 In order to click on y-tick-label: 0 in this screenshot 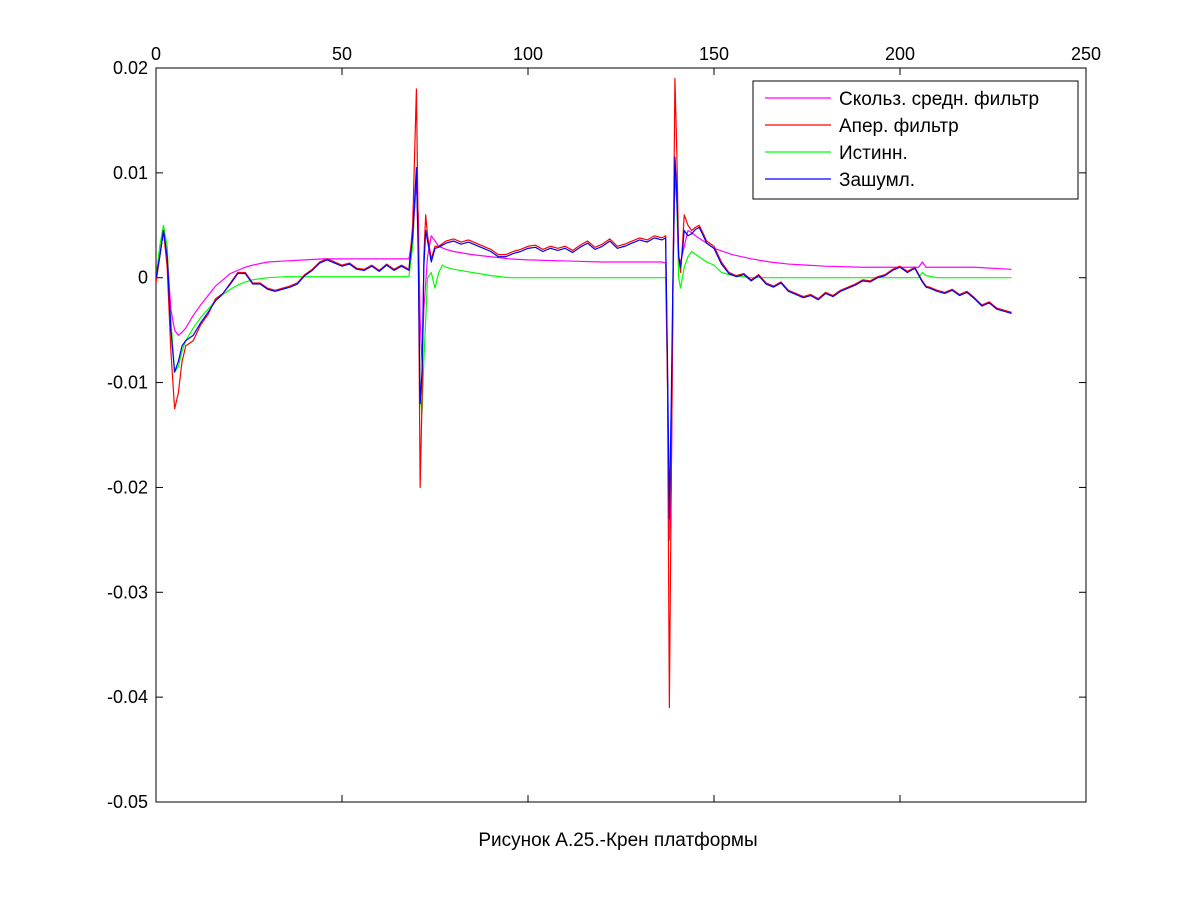, I will do `click(143, 278)`.